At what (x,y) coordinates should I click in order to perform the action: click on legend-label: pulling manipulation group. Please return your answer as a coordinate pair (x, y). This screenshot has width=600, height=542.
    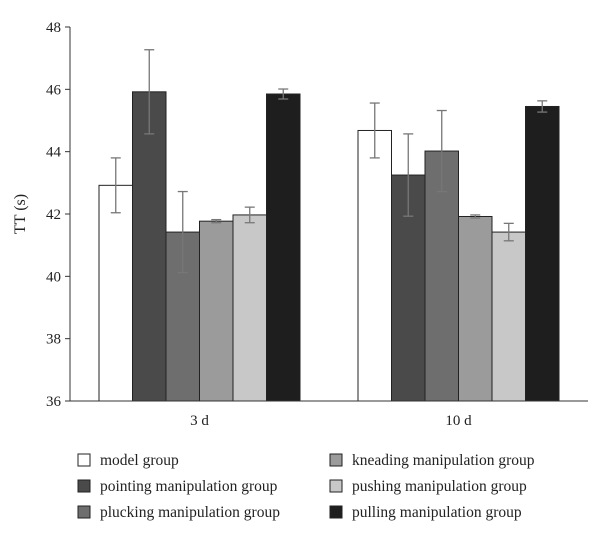
    Looking at the image, I should click on (437, 512).